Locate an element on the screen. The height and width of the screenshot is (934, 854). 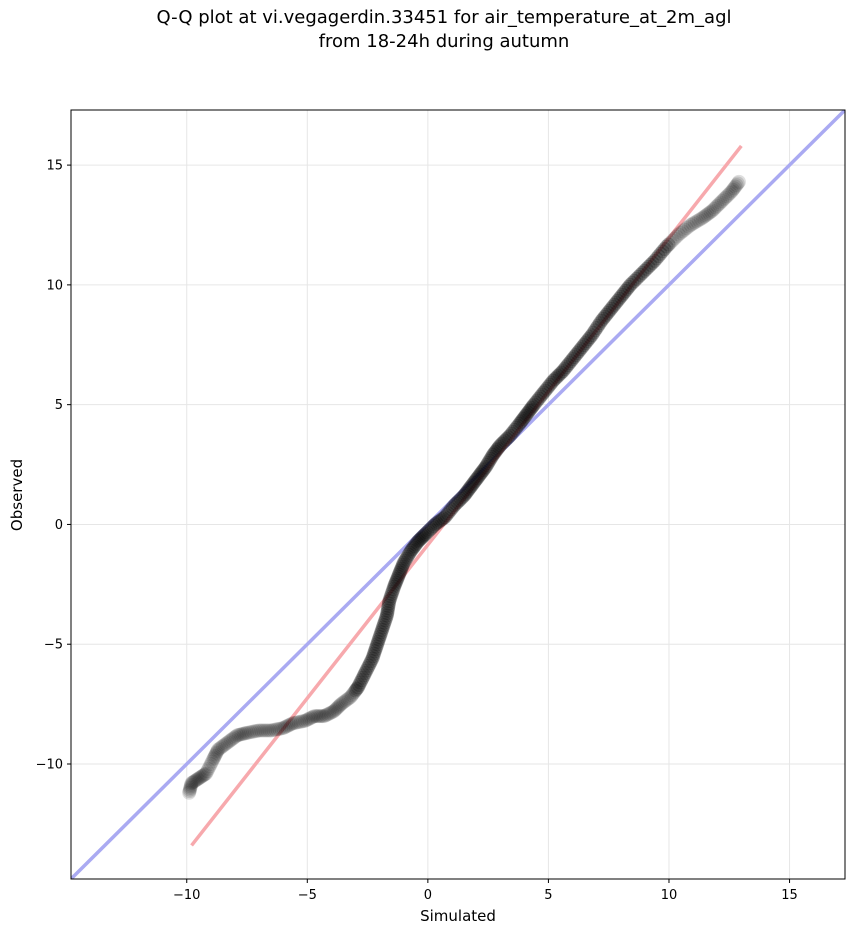
x-tick-label: −10 is located at coordinates (186, 895).